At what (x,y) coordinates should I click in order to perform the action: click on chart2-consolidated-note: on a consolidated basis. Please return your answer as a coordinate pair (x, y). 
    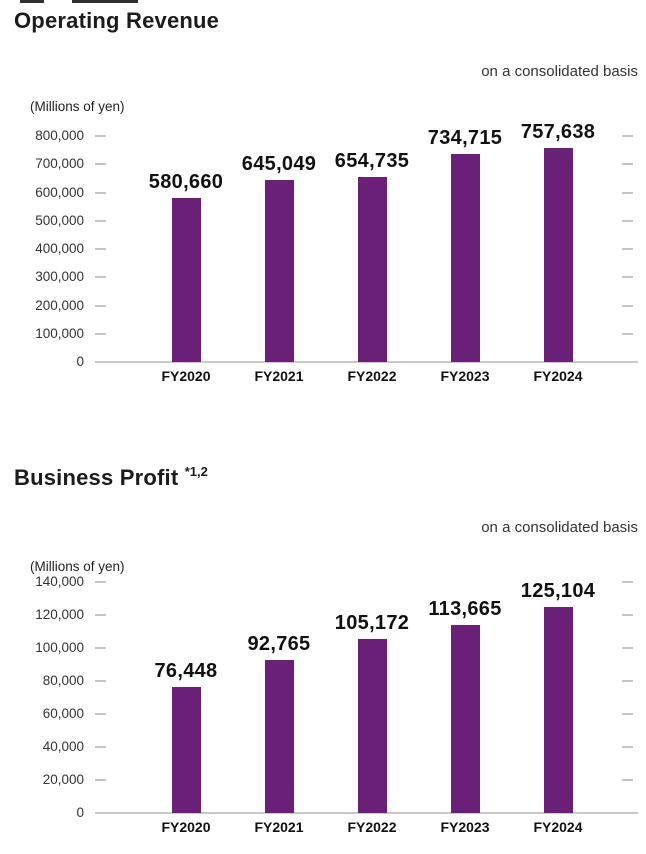
    Looking at the image, I should click on (559, 527).